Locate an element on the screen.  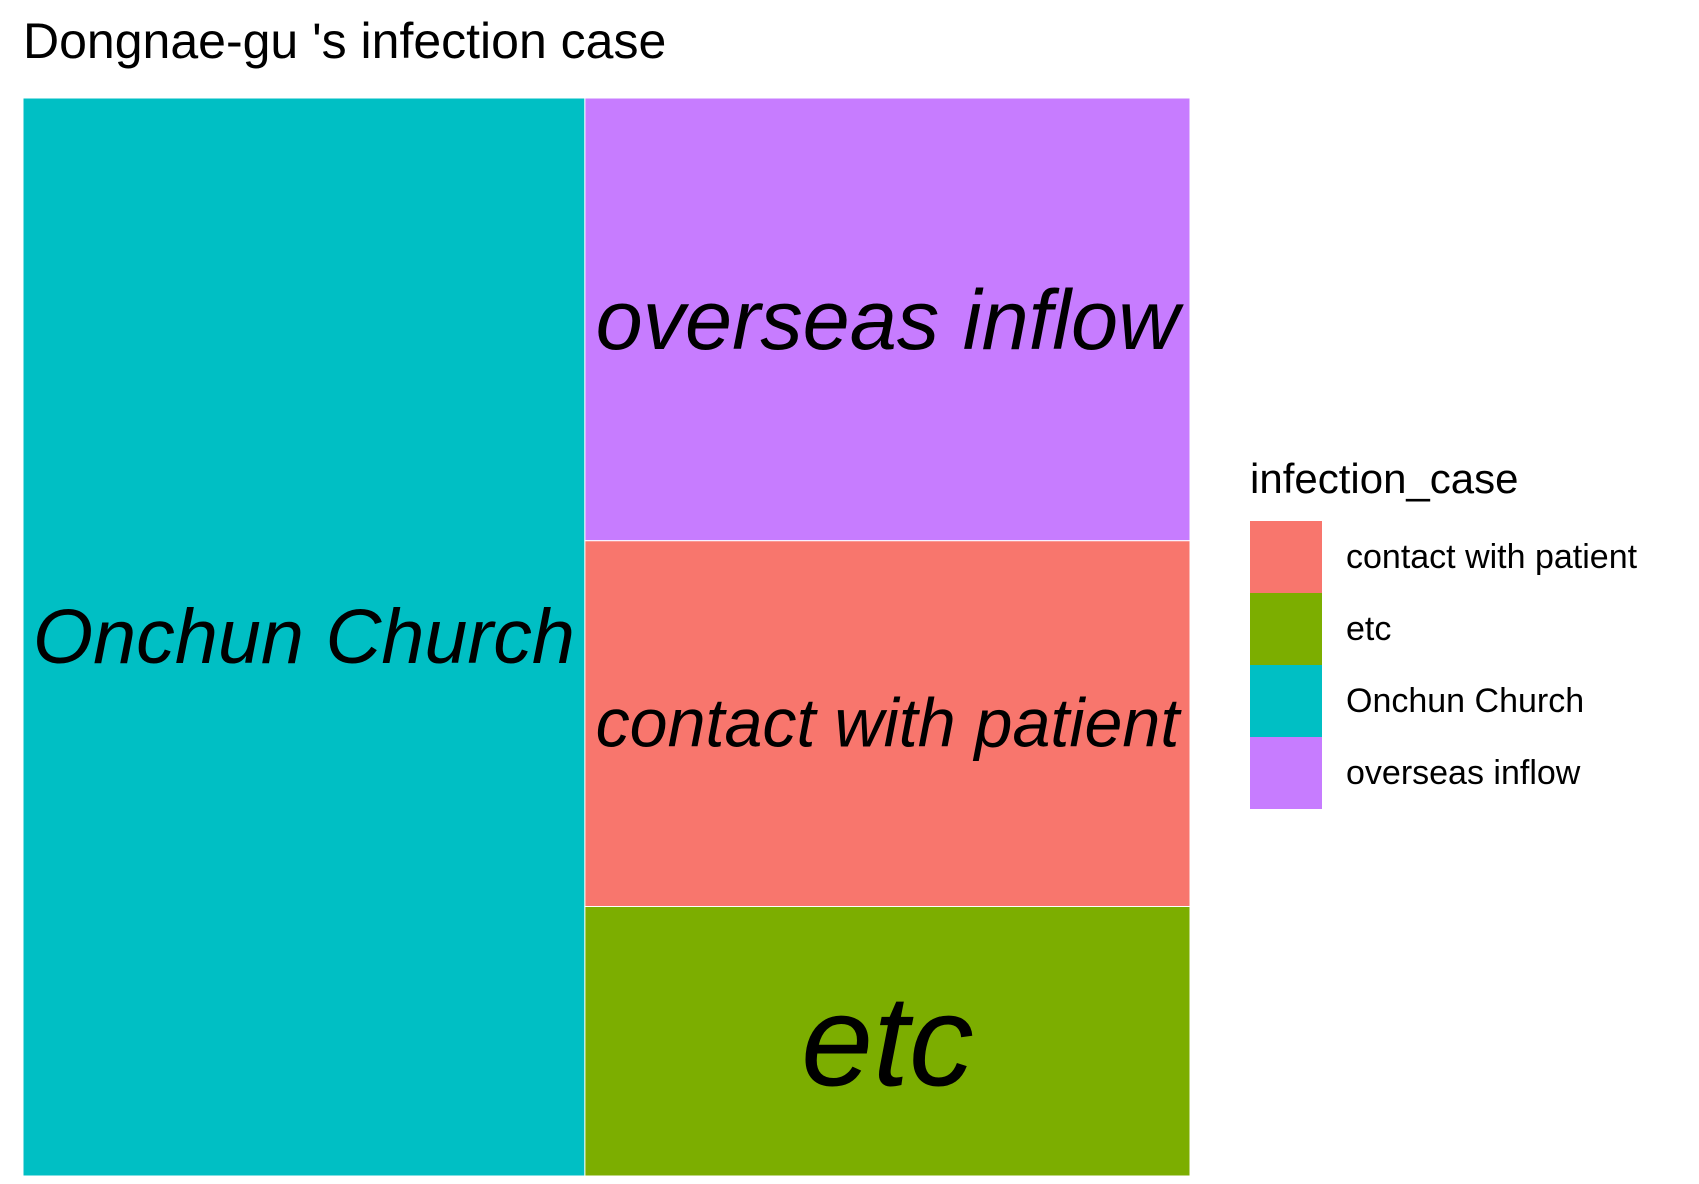
tile-etc is located at coordinates (887, 1041).